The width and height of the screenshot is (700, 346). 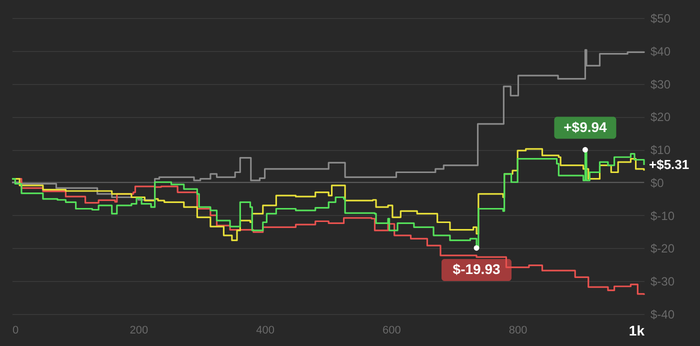 What do you see at coordinates (662, 281) in the screenshot?
I see `y-tick-label: $-30` at bounding box center [662, 281].